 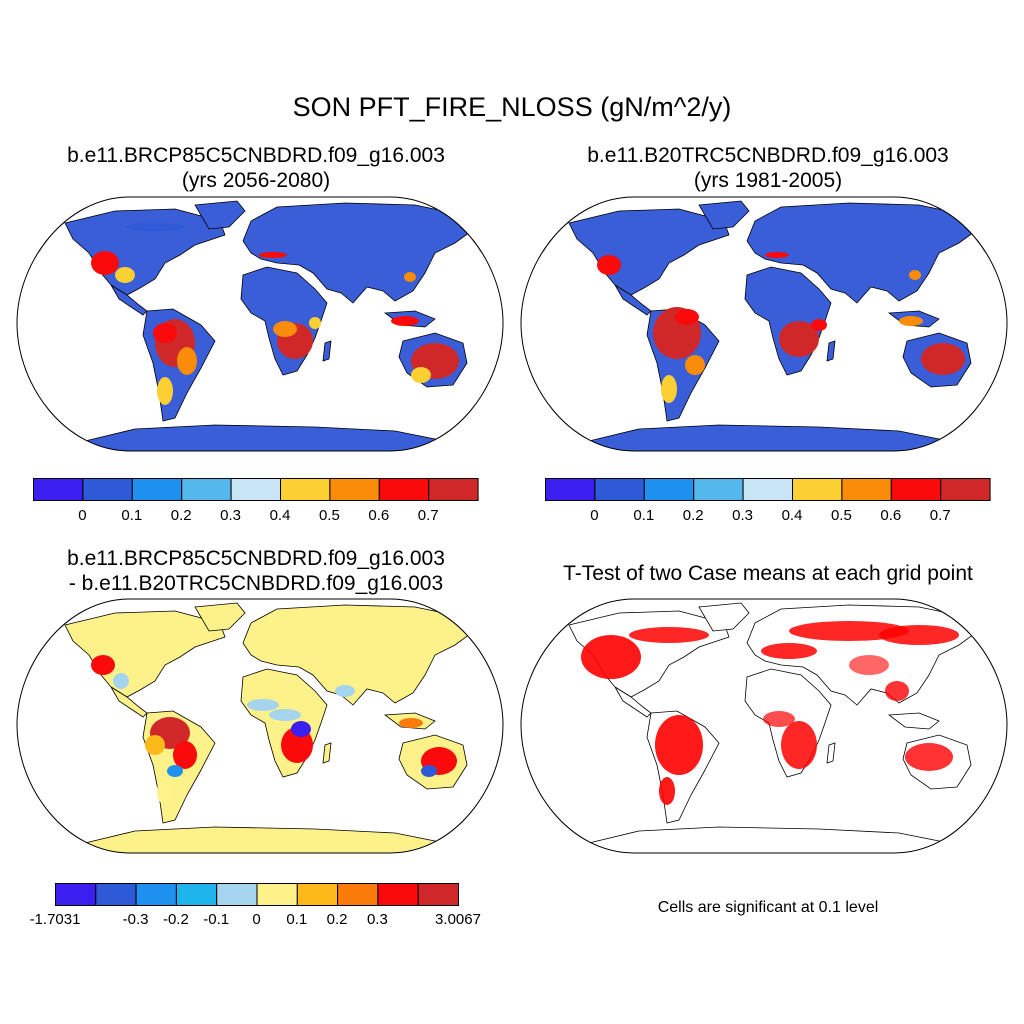 I want to click on panel1-title-line1: b.e11.BRCP85C5CNBDRD.f09_g16.003, so click(x=256, y=155).